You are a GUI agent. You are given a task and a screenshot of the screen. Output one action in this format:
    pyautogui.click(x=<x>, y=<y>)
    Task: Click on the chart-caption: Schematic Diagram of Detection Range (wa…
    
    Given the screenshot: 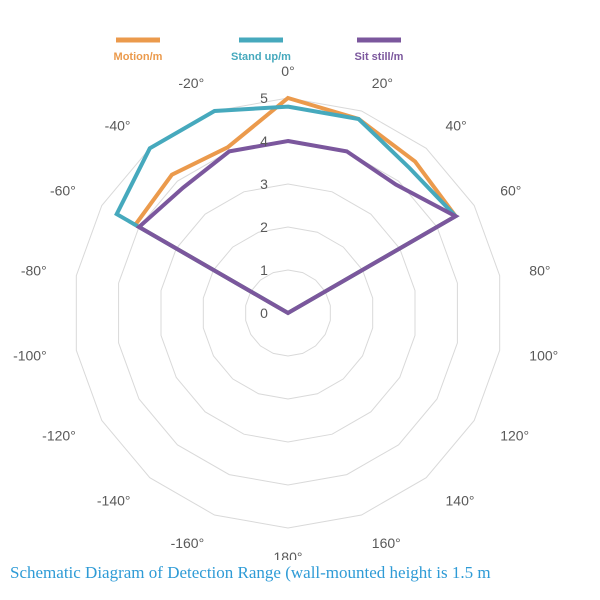 What is the action you would take?
    pyautogui.click(x=250, y=572)
    